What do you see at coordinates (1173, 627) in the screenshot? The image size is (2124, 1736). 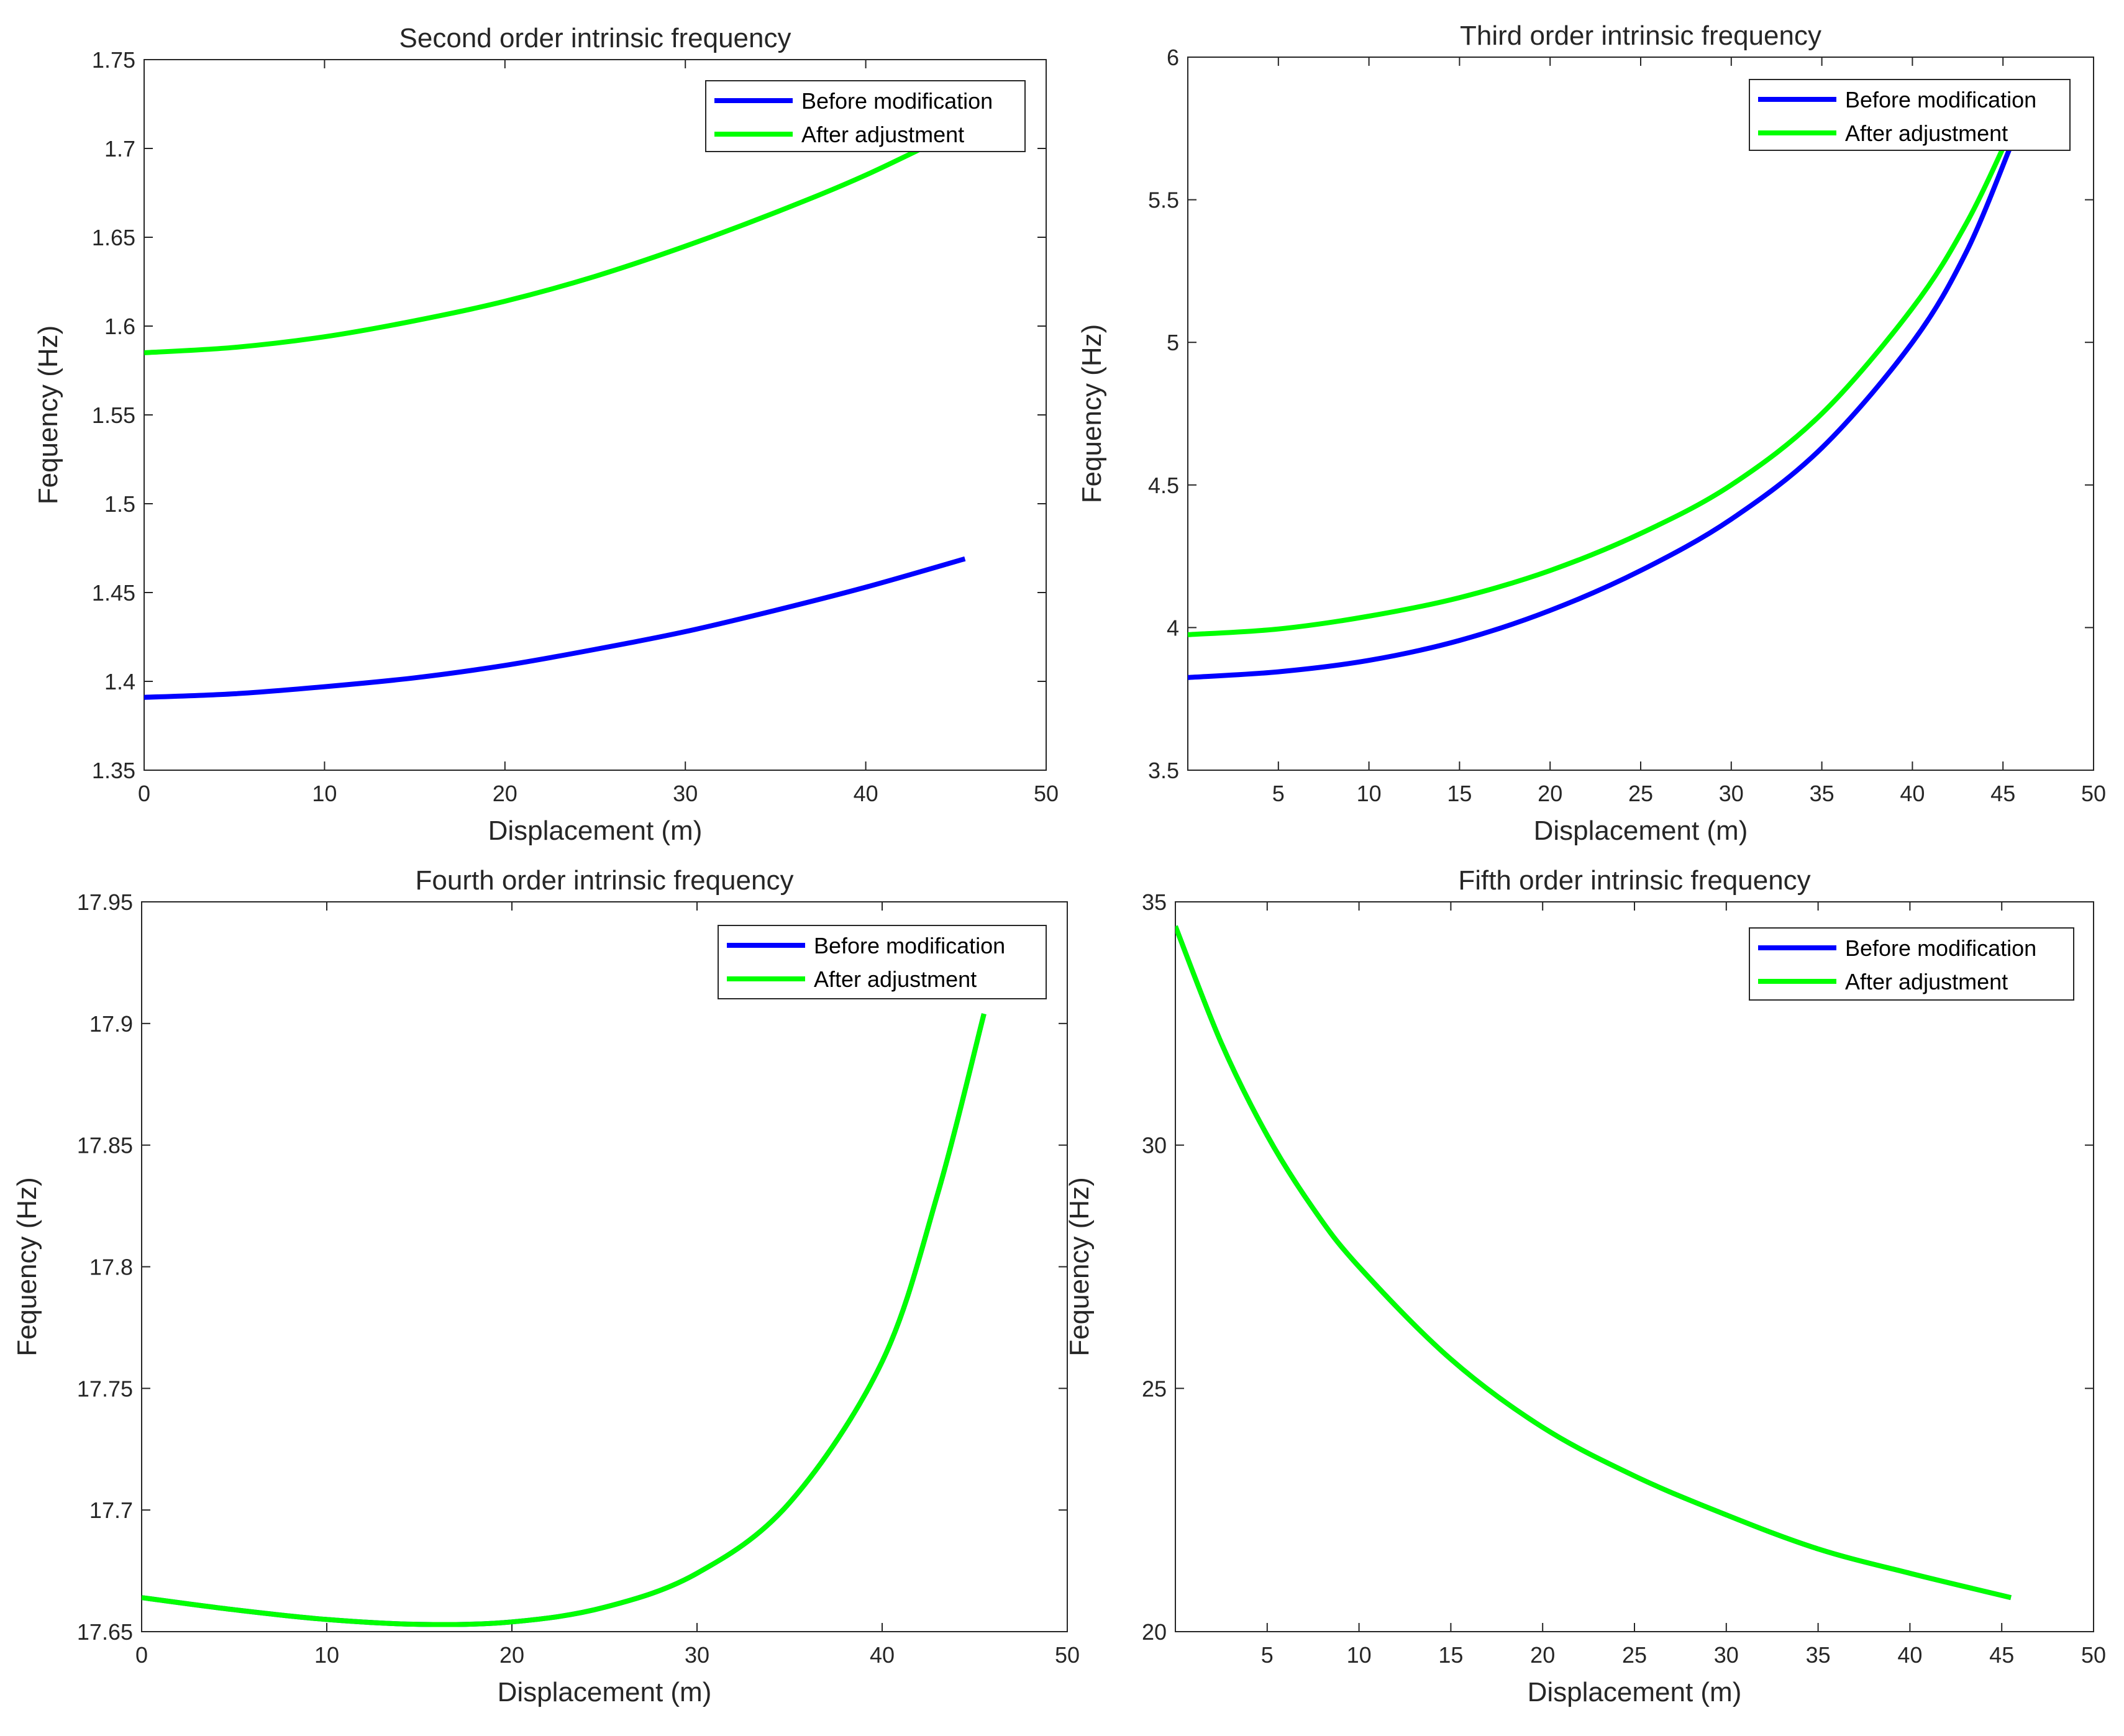 I see `y-tick-label: 4` at bounding box center [1173, 627].